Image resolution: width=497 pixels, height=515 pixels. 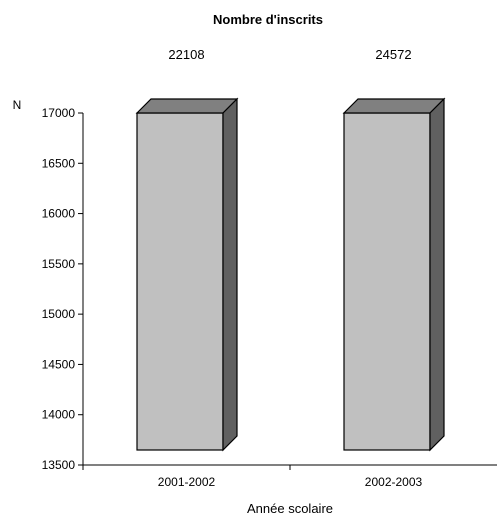 What do you see at coordinates (59, 214) in the screenshot?
I see `y-tick-label: 16000` at bounding box center [59, 214].